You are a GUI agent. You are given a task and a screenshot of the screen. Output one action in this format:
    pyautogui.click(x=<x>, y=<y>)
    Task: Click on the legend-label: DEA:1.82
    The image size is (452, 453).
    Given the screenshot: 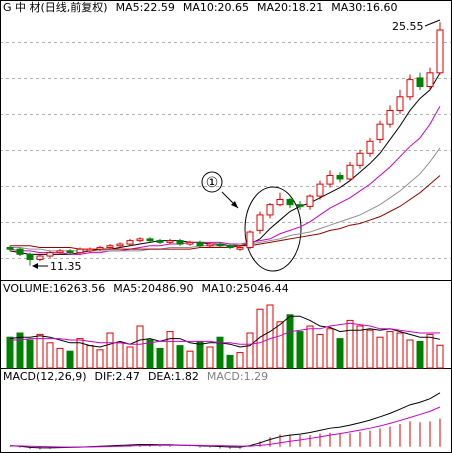 What is the action you would take?
    pyautogui.click(x=173, y=376)
    